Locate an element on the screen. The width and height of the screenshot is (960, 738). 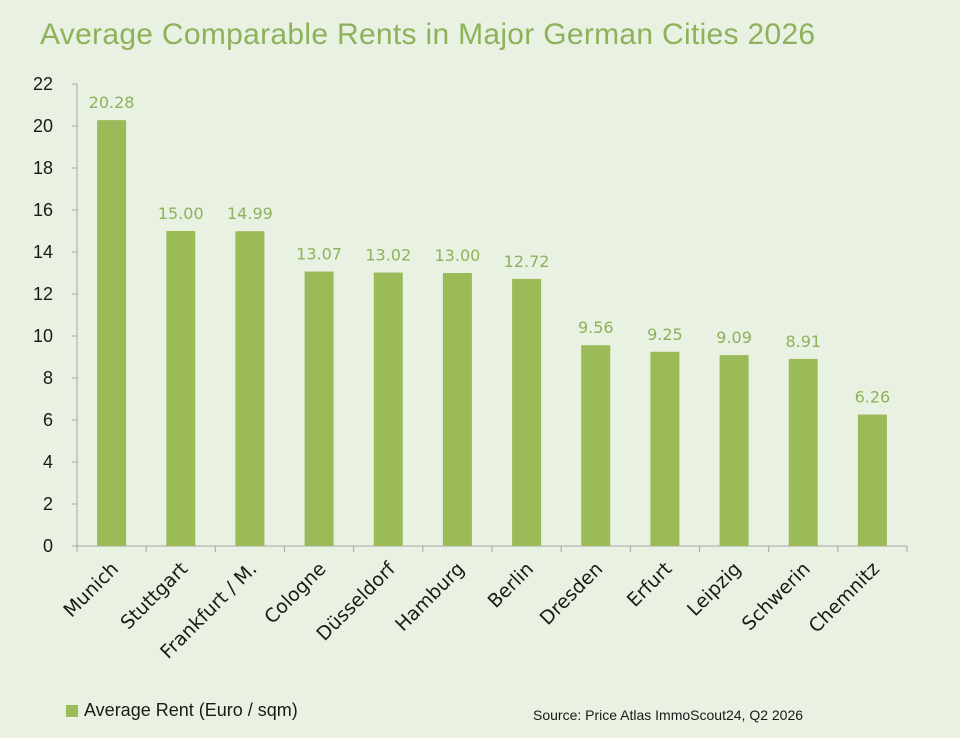
x-tick-label: Dresden is located at coordinates (572, 594).